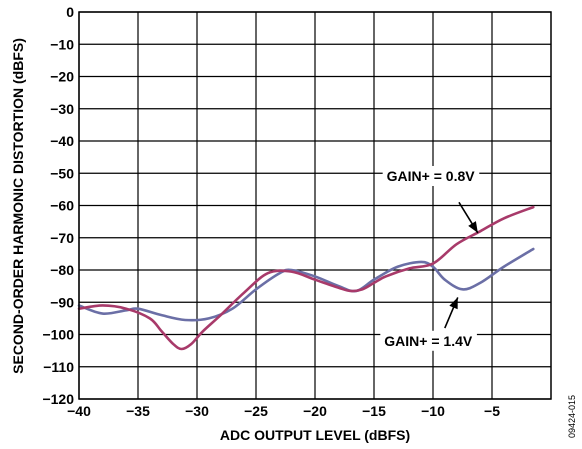  Describe the element at coordinates (256, 411) in the screenshot. I see `x-tick-label: −25` at that location.